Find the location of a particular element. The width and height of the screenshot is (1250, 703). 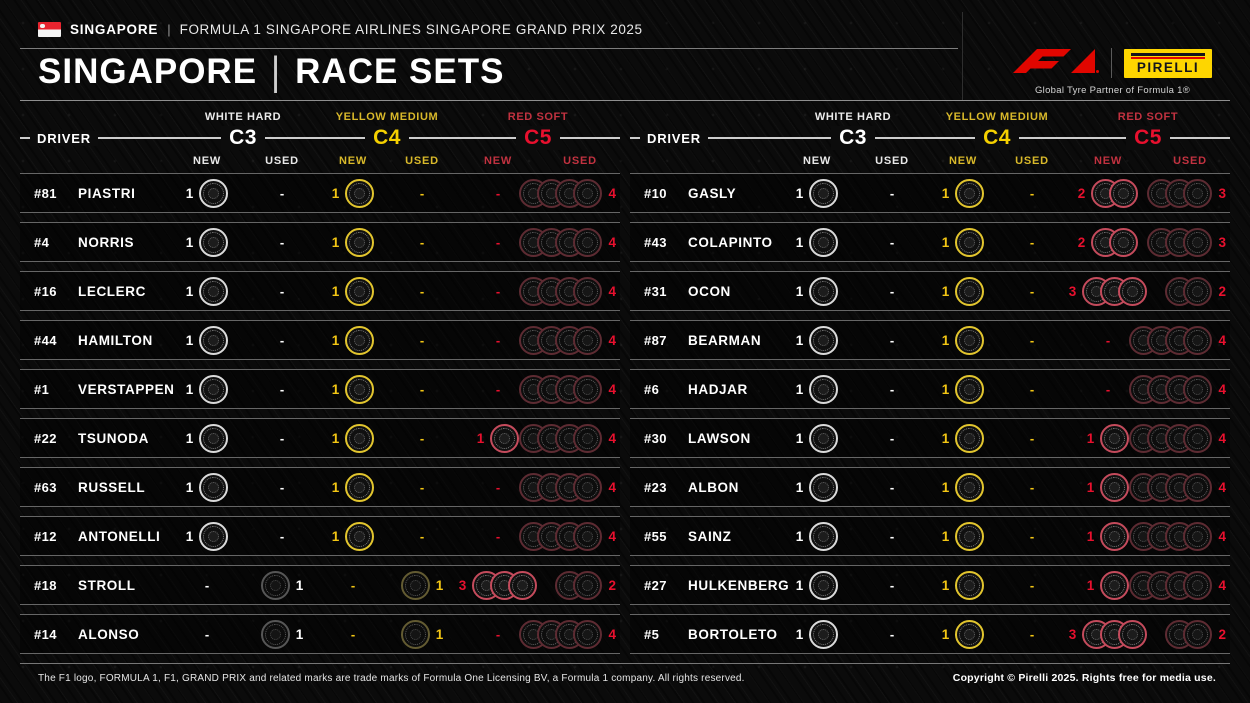

driver-name: LAWSON is located at coordinates (719, 438).